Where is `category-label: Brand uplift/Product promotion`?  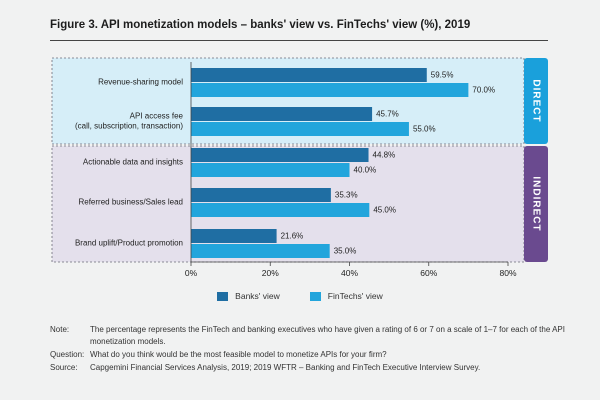
category-label: Brand uplift/Product promotion is located at coordinates (129, 243).